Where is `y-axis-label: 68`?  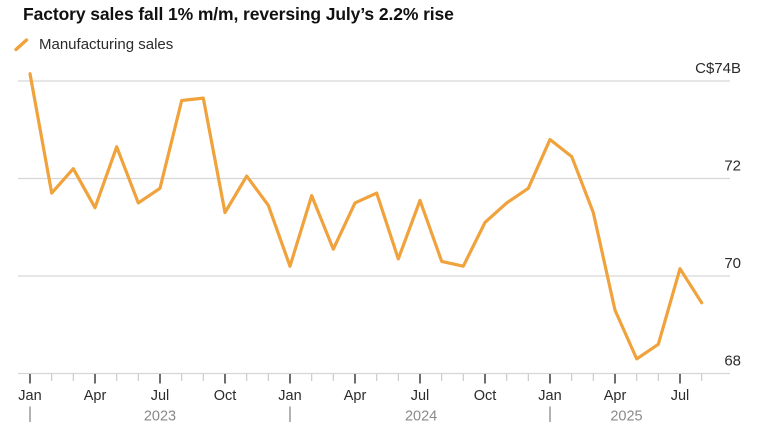
y-axis-label: 68 is located at coordinates (732, 361).